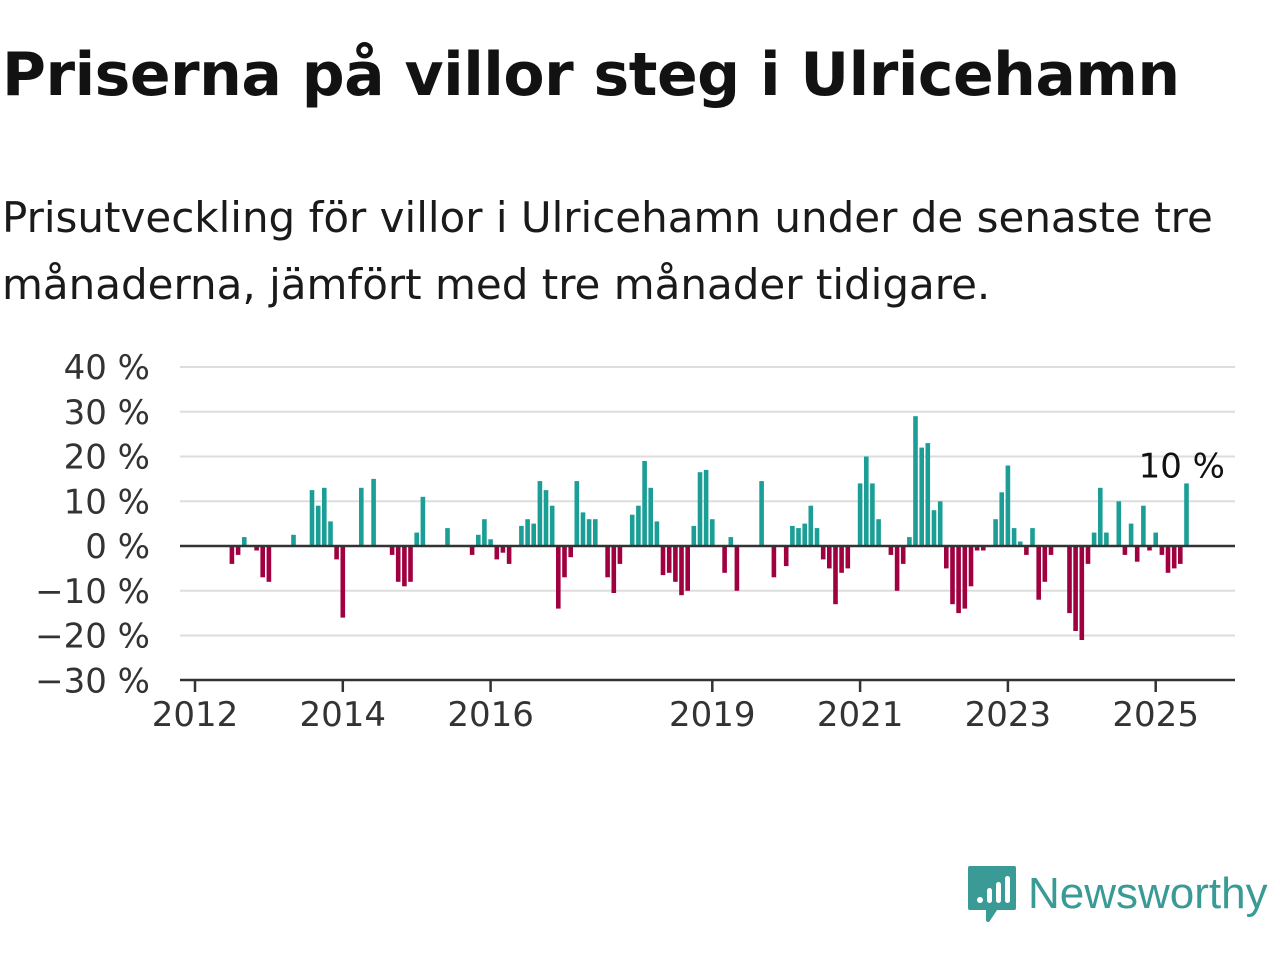 The width and height of the screenshot is (1280, 960). Describe the element at coordinates (860, 715) in the screenshot. I see `x-tick-label: 2021` at that location.